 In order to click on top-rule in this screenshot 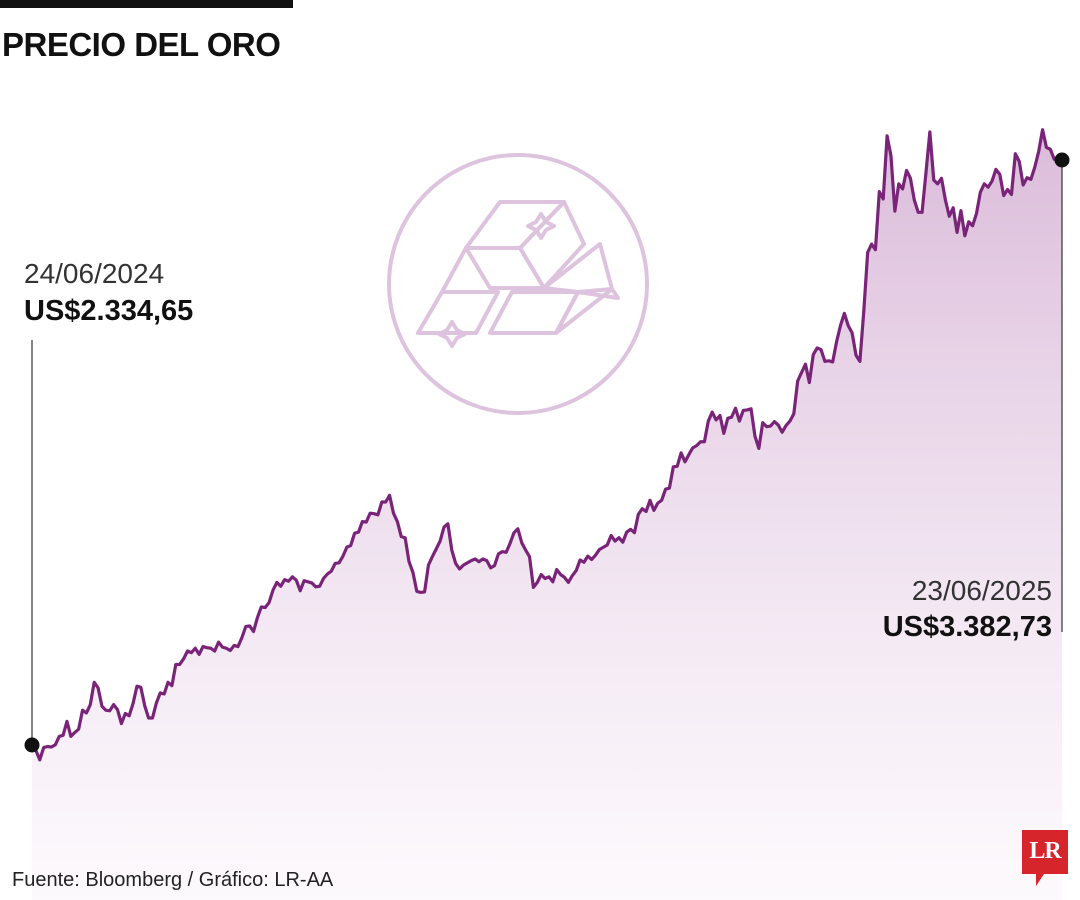, I will do `click(146, 4)`.